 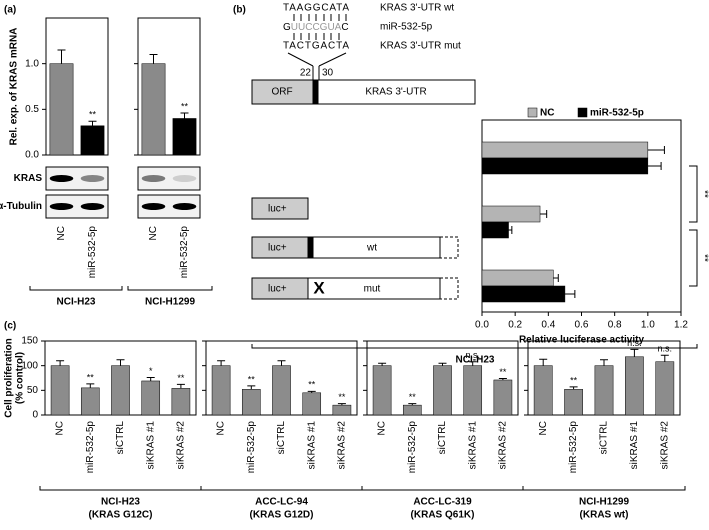 I want to click on significance: n.s., so click(x=472, y=355).